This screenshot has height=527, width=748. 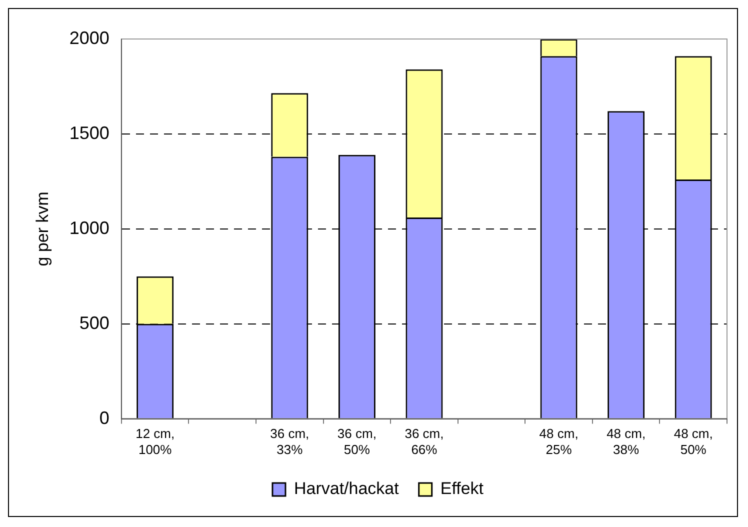 I want to click on legend-label: Effekt, so click(x=462, y=488).